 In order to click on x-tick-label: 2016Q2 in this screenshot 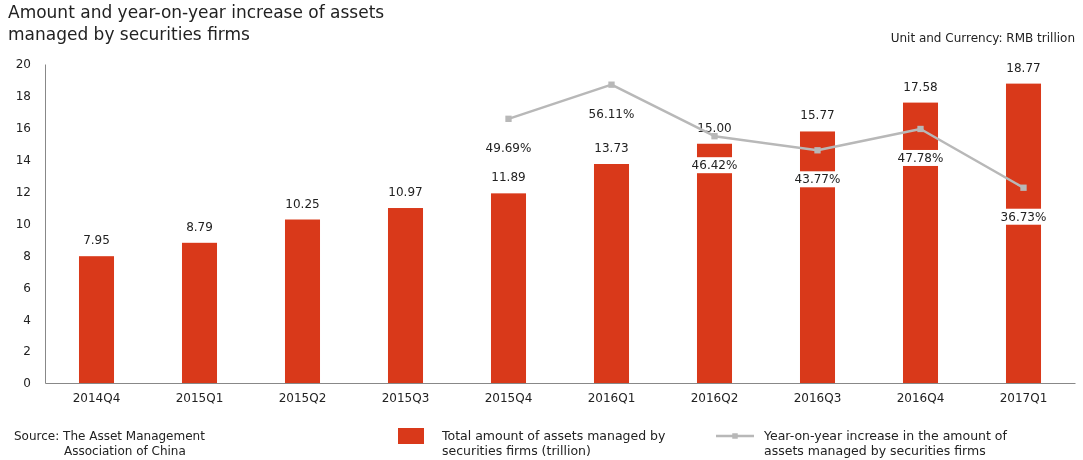, I will do `click(714, 397)`.